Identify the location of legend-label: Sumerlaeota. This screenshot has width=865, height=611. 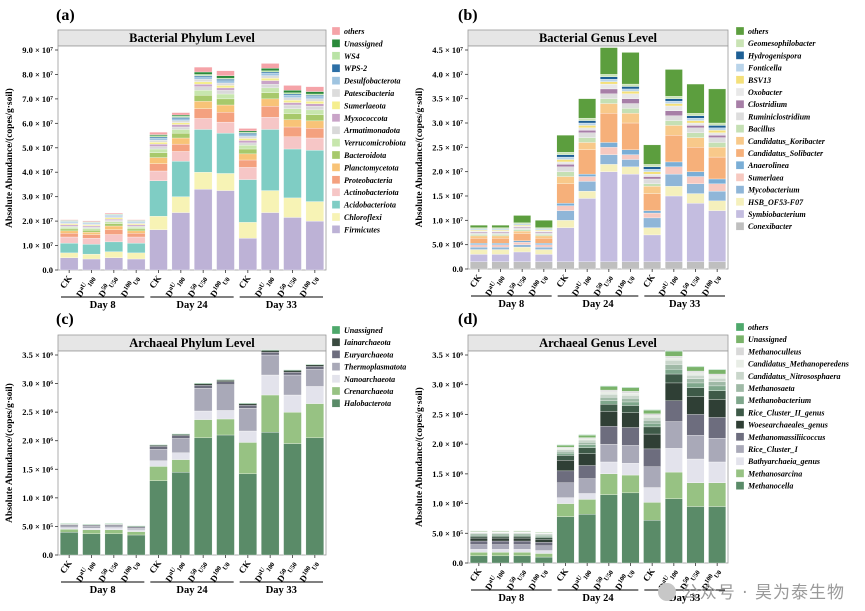
(365, 105).